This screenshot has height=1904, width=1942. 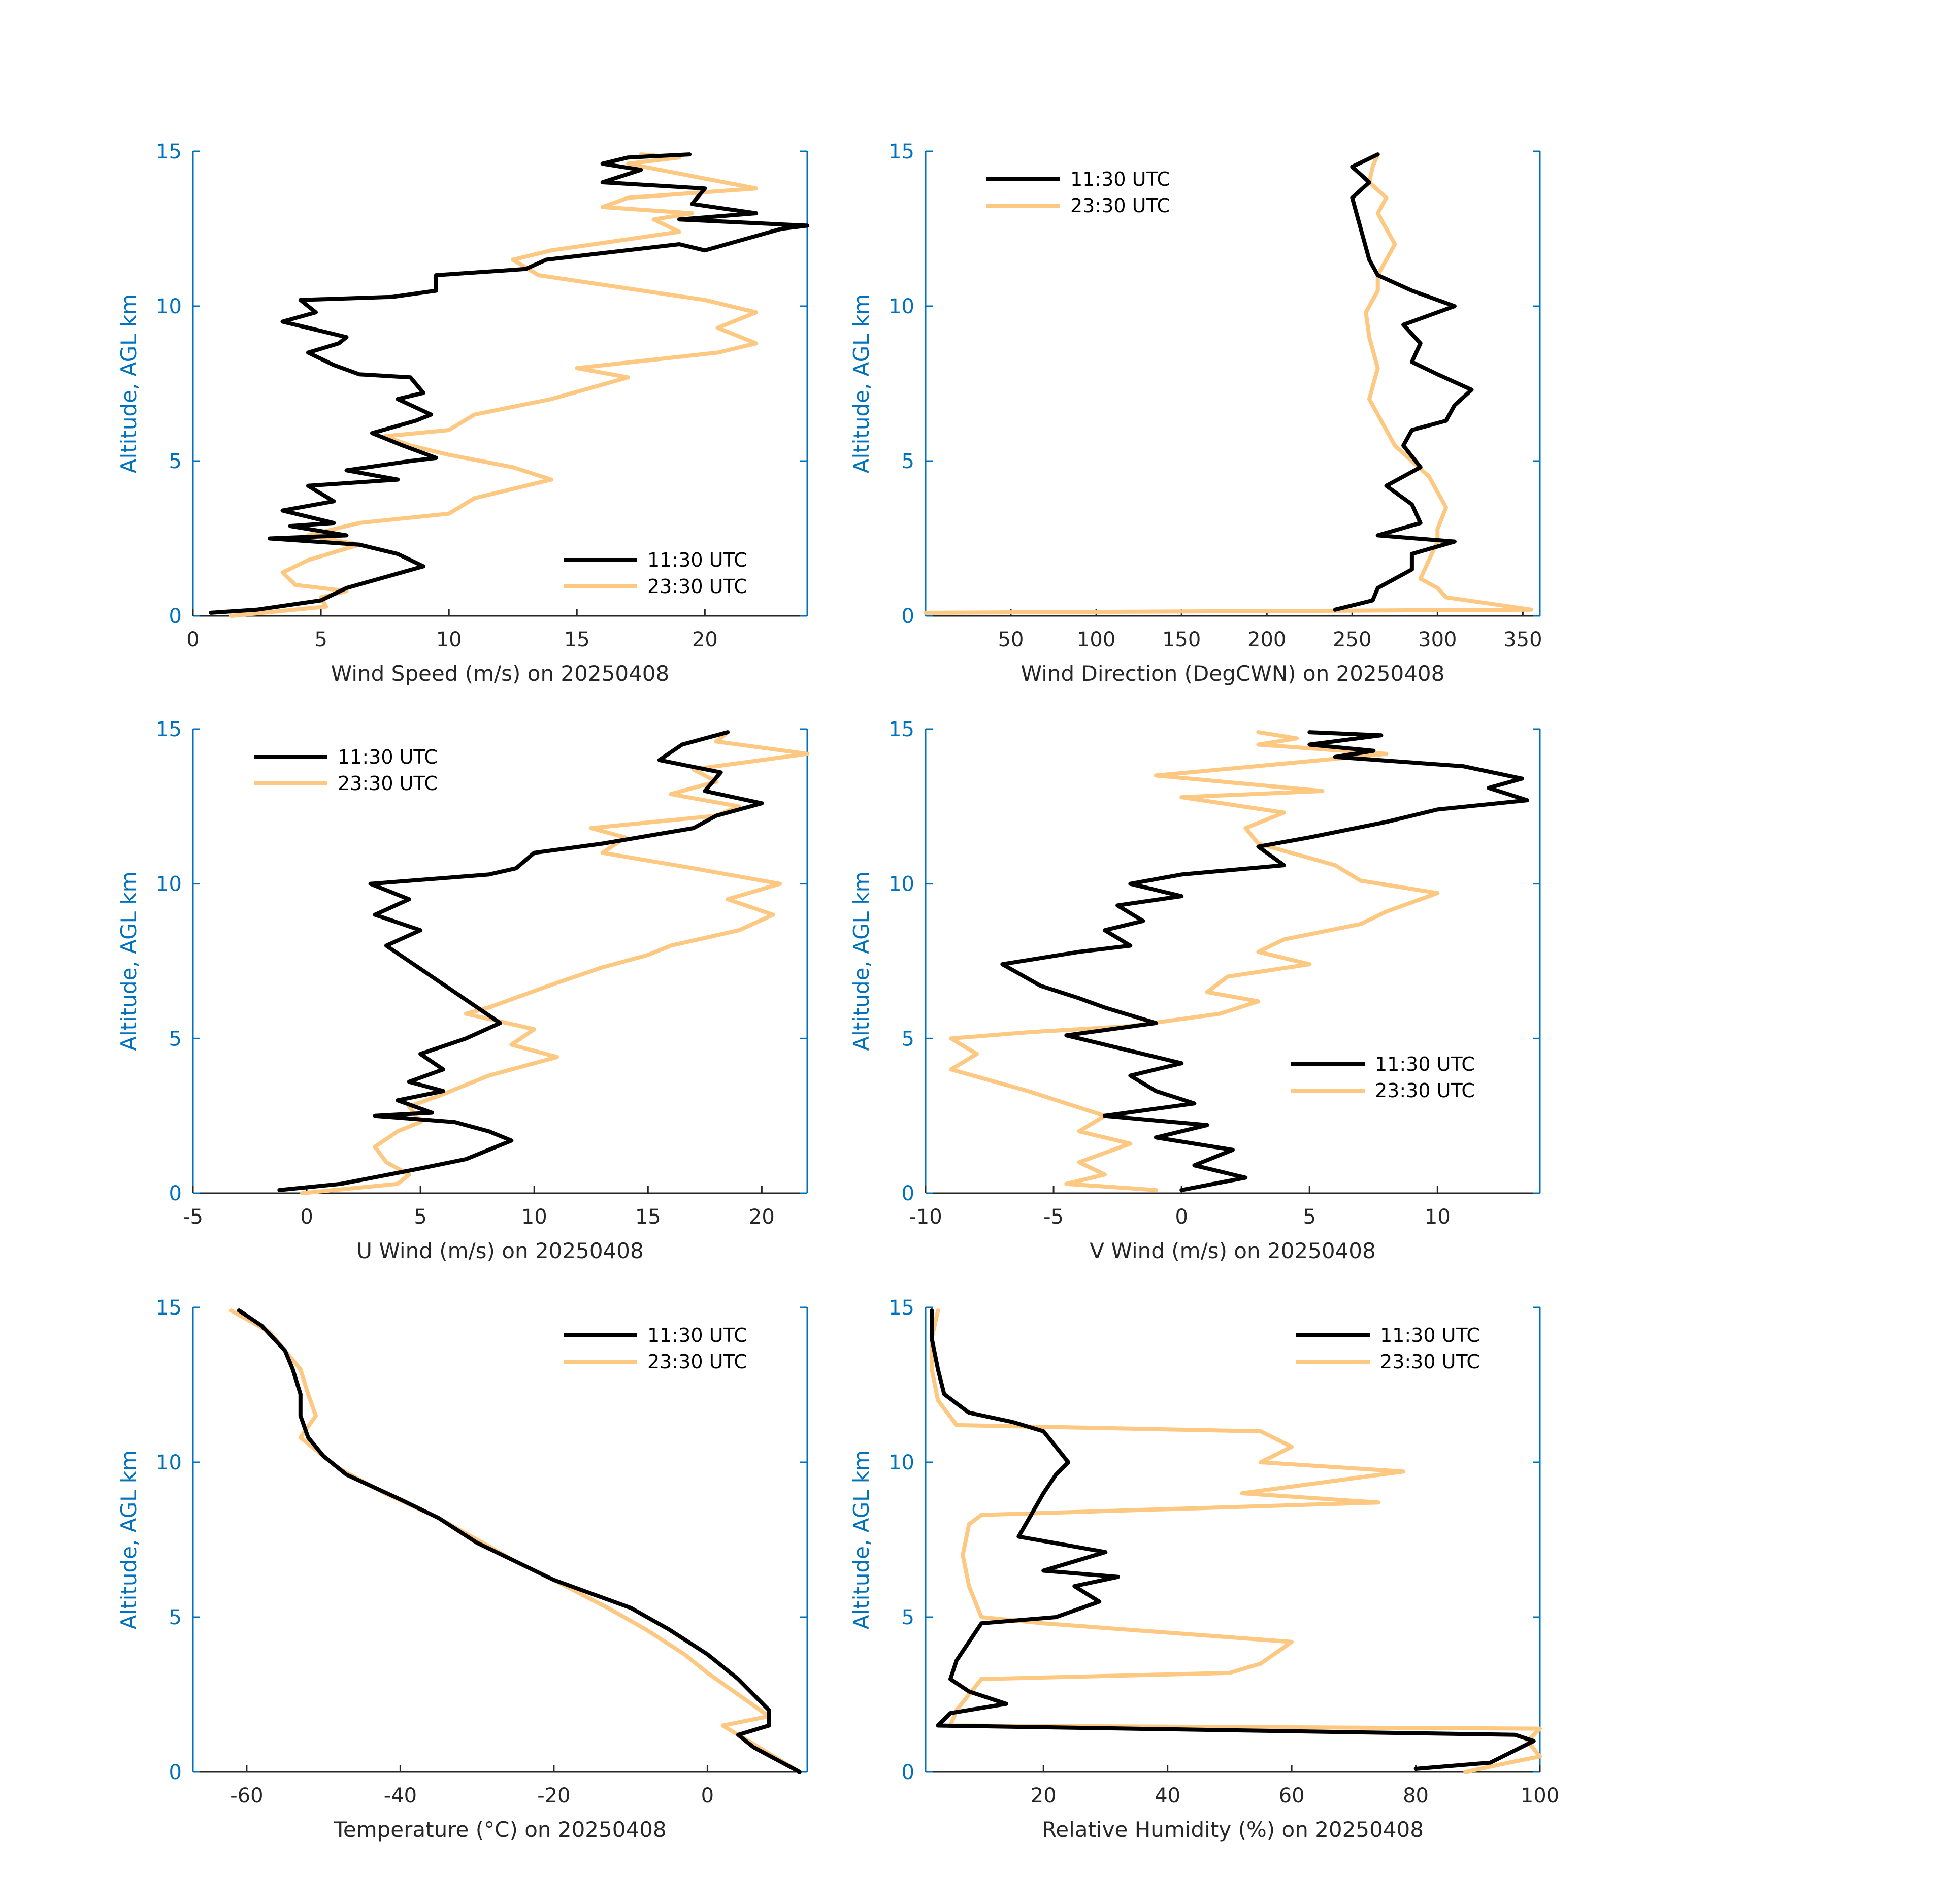 I want to click on x-tick-label: -60, so click(x=246, y=1796).